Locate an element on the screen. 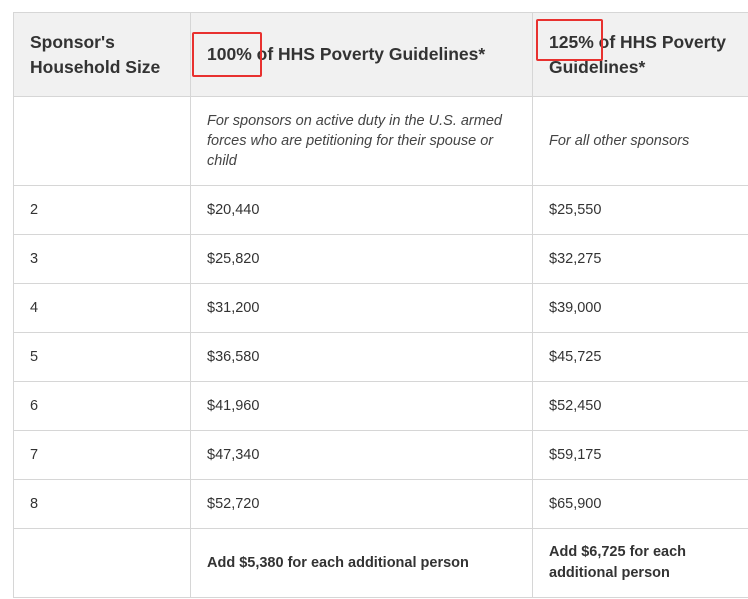 This screenshot has width=748, height=599. highlight-100-percent: 100% is located at coordinates (229, 54).